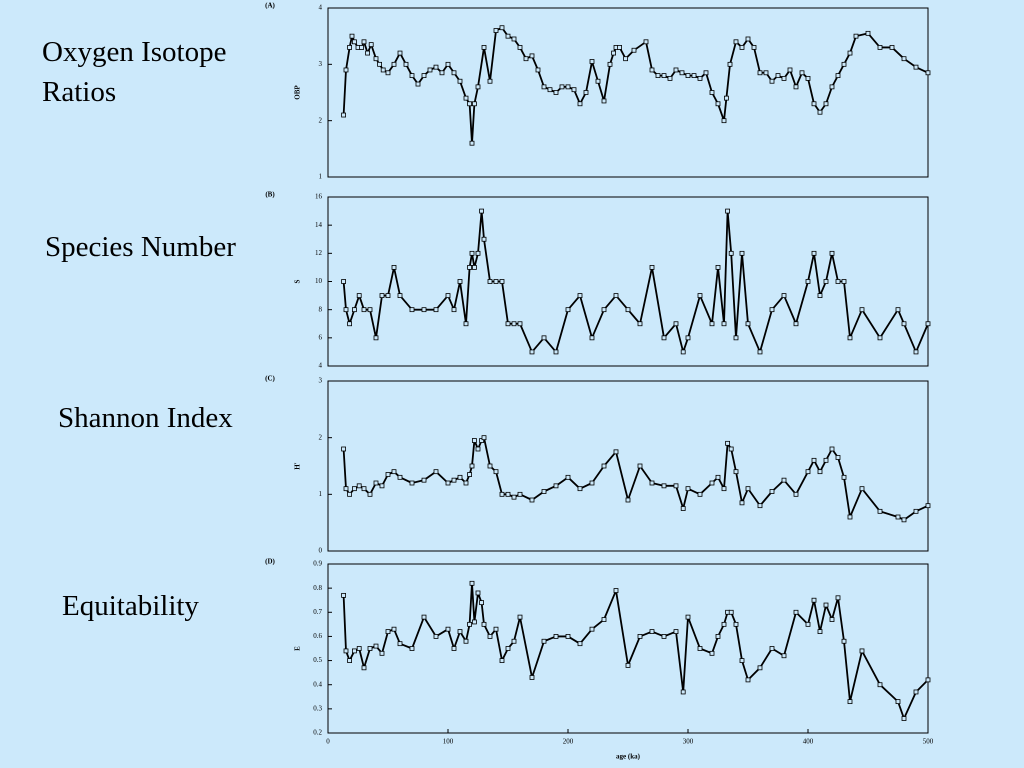 The image size is (1024, 768). What do you see at coordinates (321, 309) in the screenshot?
I see `y-tick-label: 8` at bounding box center [321, 309].